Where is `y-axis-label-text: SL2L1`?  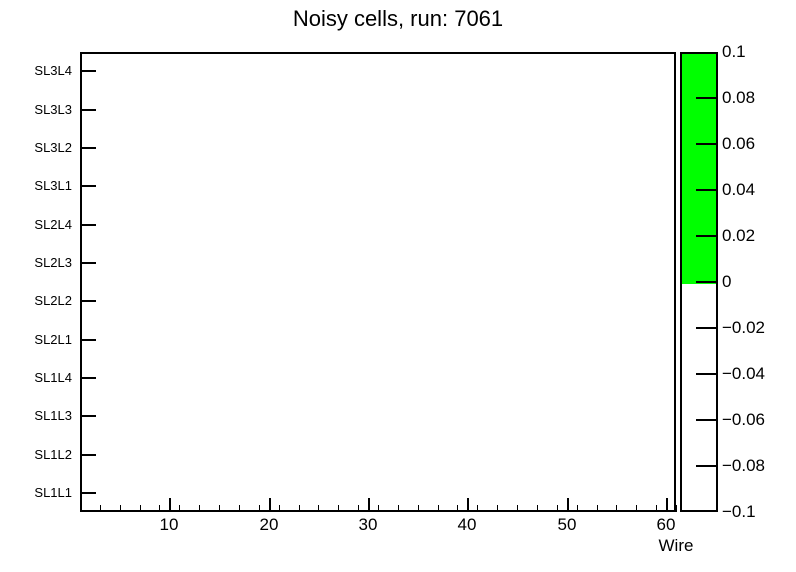
y-axis-label-text: SL2L1 is located at coordinates (53, 339).